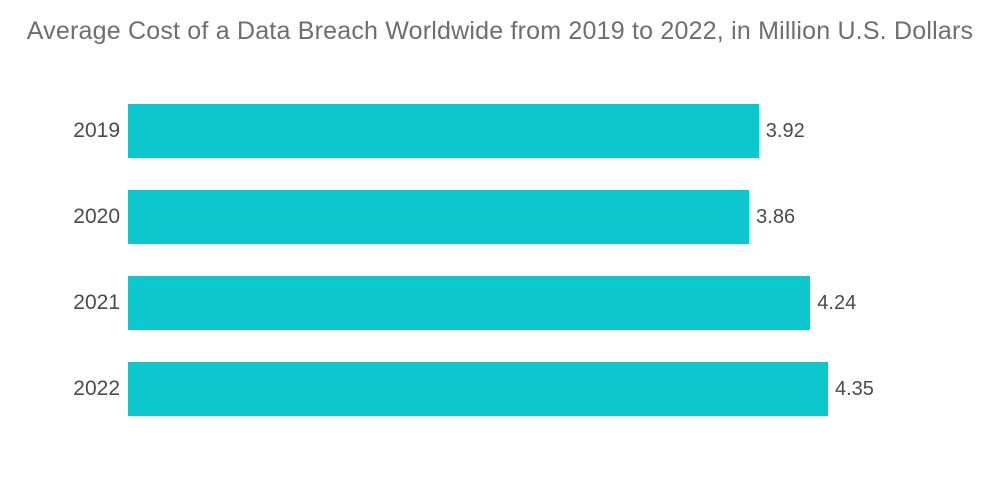 The image size is (1000, 504). Describe the element at coordinates (96, 130) in the screenshot. I see `category-label-2019: 2019` at that location.